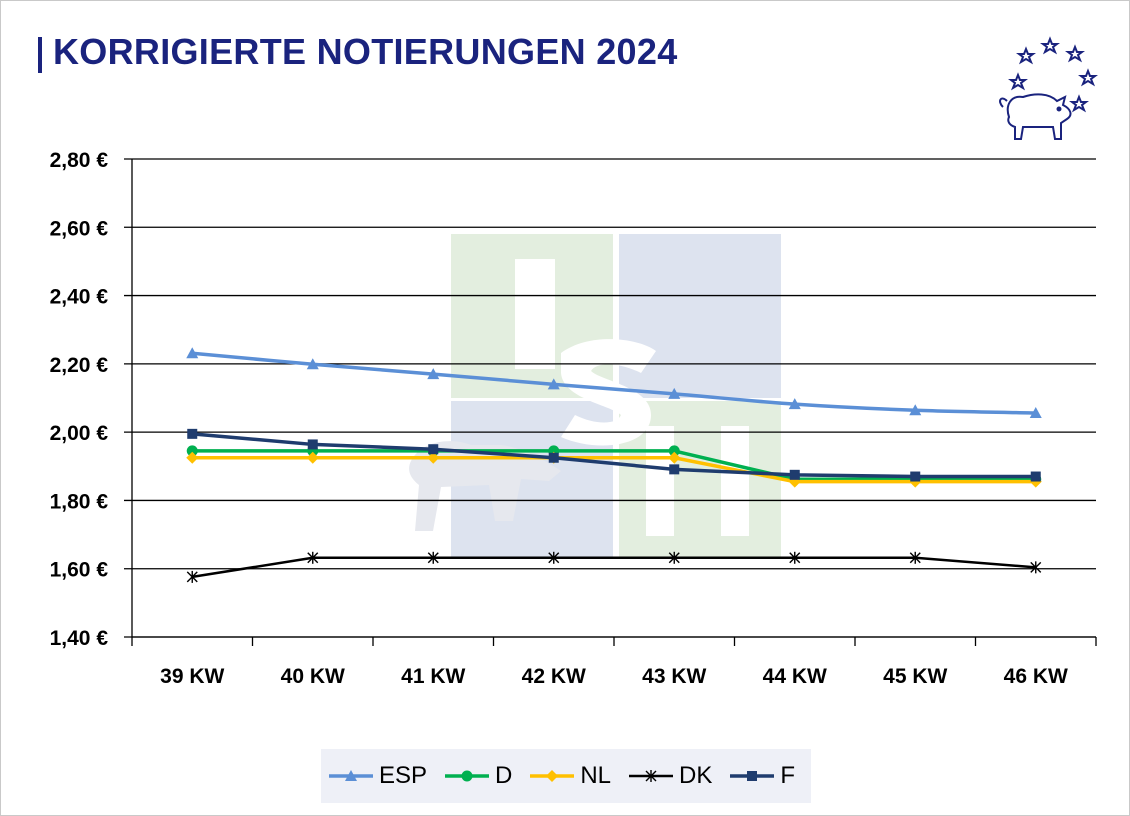  Describe the element at coordinates (614, 676) in the screenshot. I see `x-axis-tick-labels: 39 KW 40 KW 41 KW 42 KW 43 KW 44 KW 45 KW 46 KW` at that location.